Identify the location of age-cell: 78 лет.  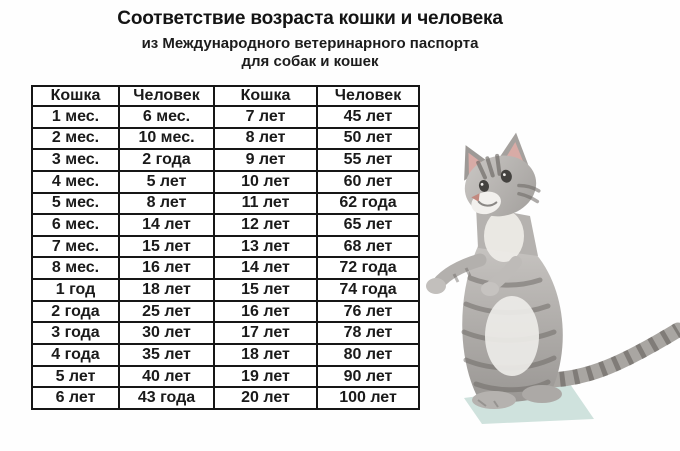
(368, 333).